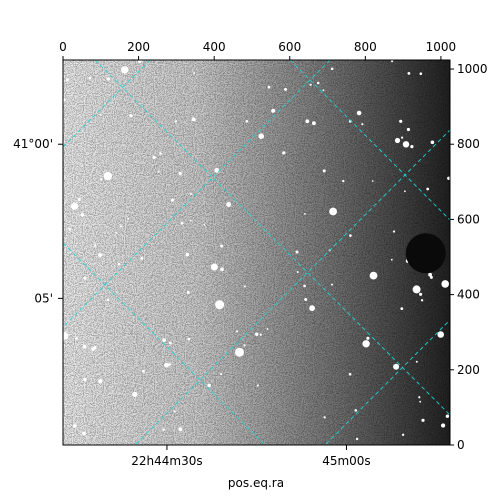 The height and width of the screenshot is (500, 500). I want to click on y-tick-label: 400, so click(468, 295).